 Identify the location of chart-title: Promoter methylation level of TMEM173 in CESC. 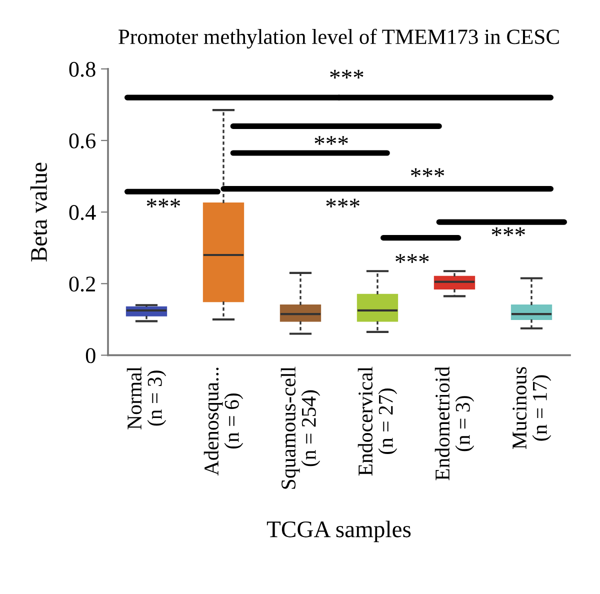
(338, 38).